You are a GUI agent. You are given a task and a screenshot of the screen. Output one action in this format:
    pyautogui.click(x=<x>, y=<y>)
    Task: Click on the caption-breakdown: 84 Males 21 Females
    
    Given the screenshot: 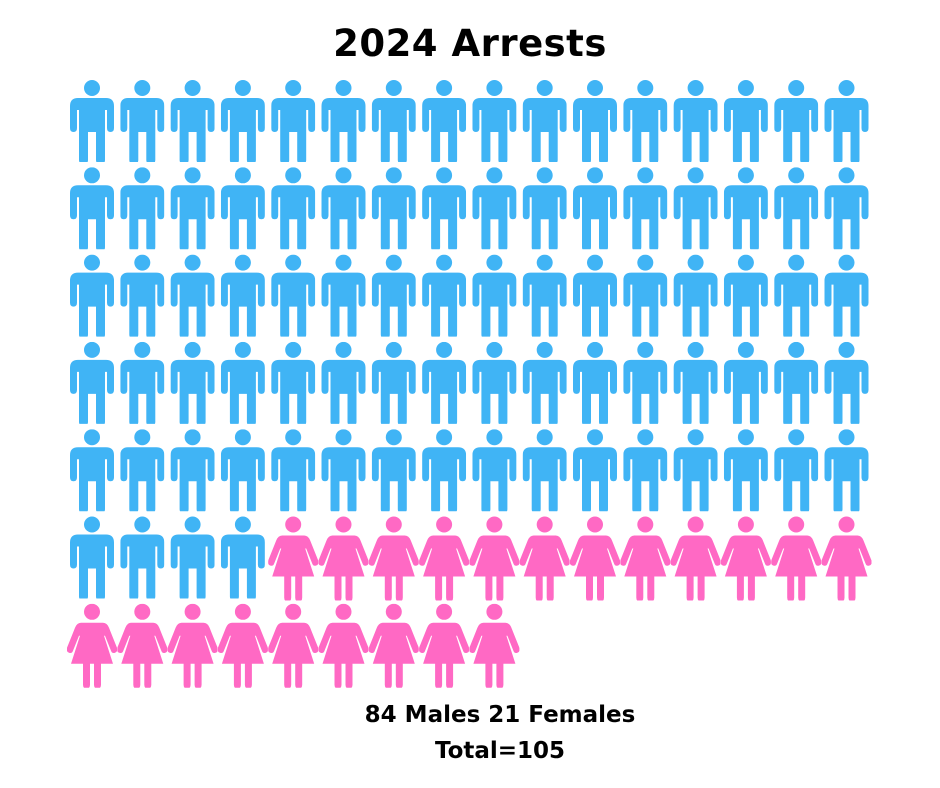 What is the action you would take?
    pyautogui.click(x=500, y=715)
    